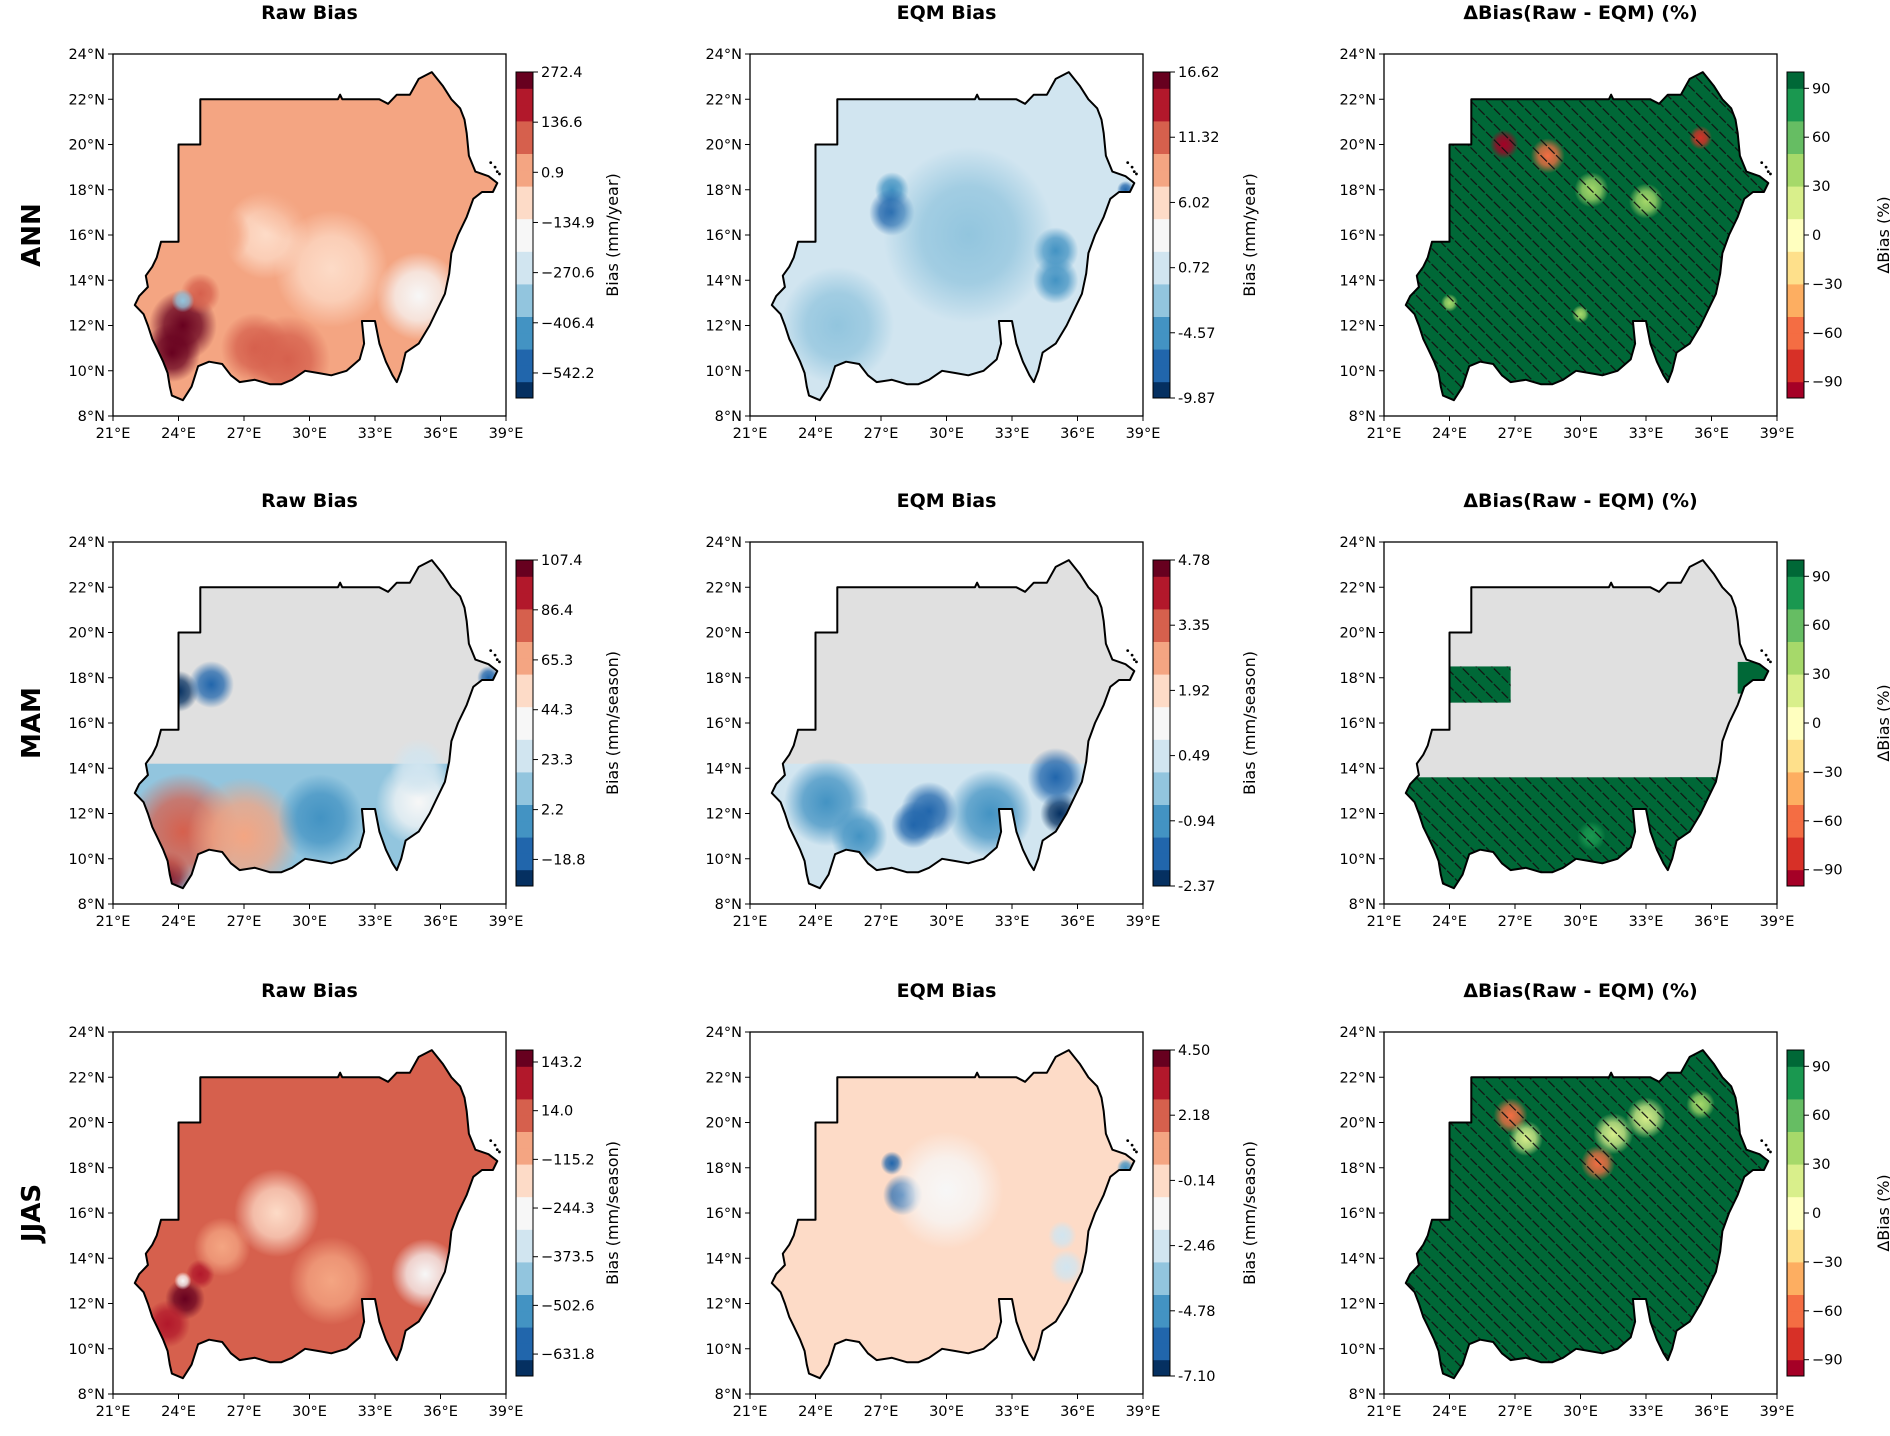  Describe the element at coordinates (947, 991) in the screenshot. I see `panel-title: EQM Bias` at that location.